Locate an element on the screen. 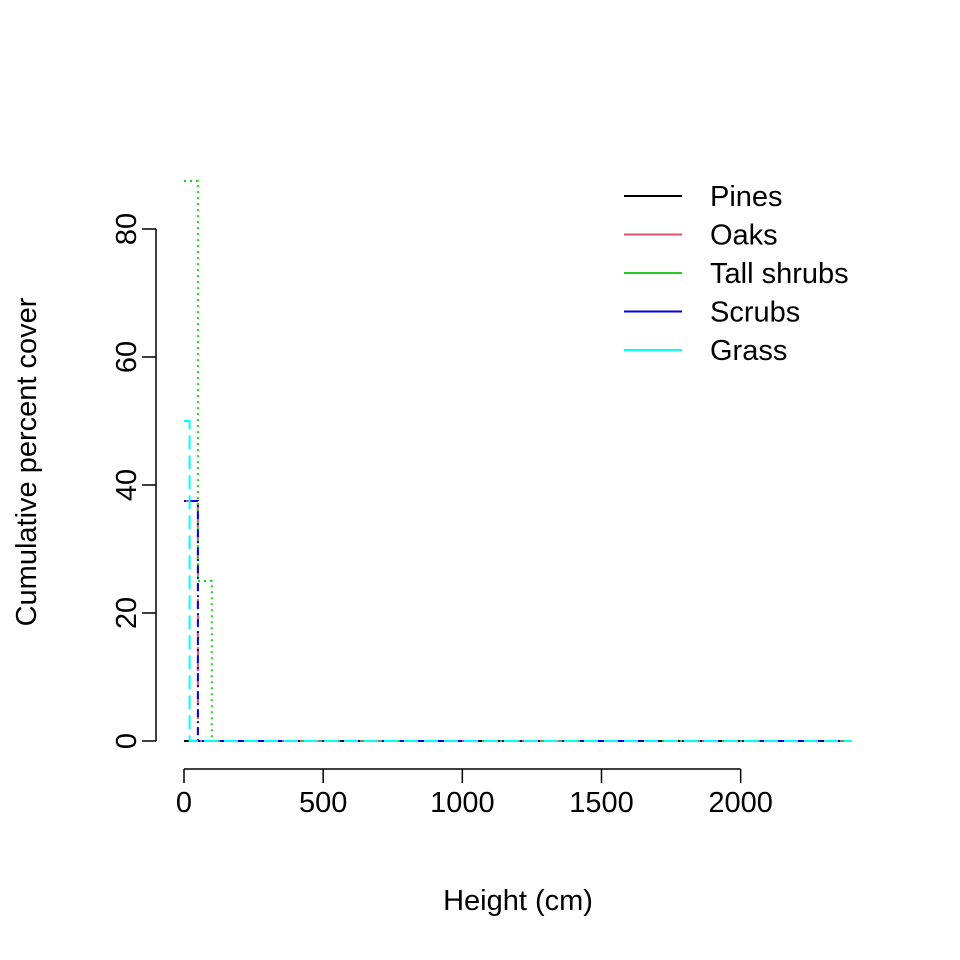 This screenshot has height=960, width=960. y-tick-label: 40 is located at coordinates (127, 485).